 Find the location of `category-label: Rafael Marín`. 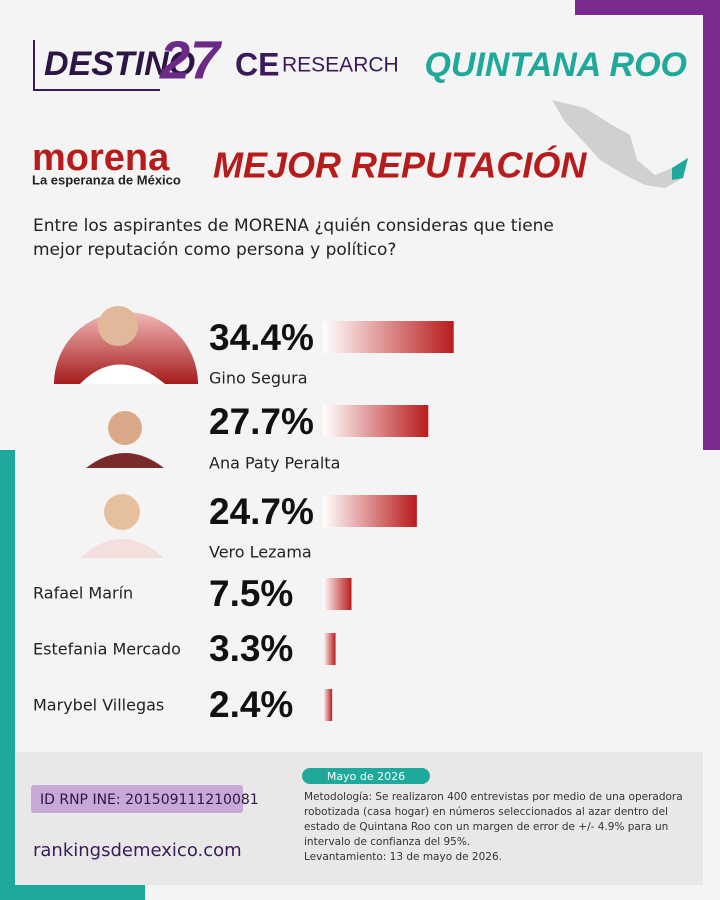

category-label: Rafael Marín is located at coordinates (83, 593).